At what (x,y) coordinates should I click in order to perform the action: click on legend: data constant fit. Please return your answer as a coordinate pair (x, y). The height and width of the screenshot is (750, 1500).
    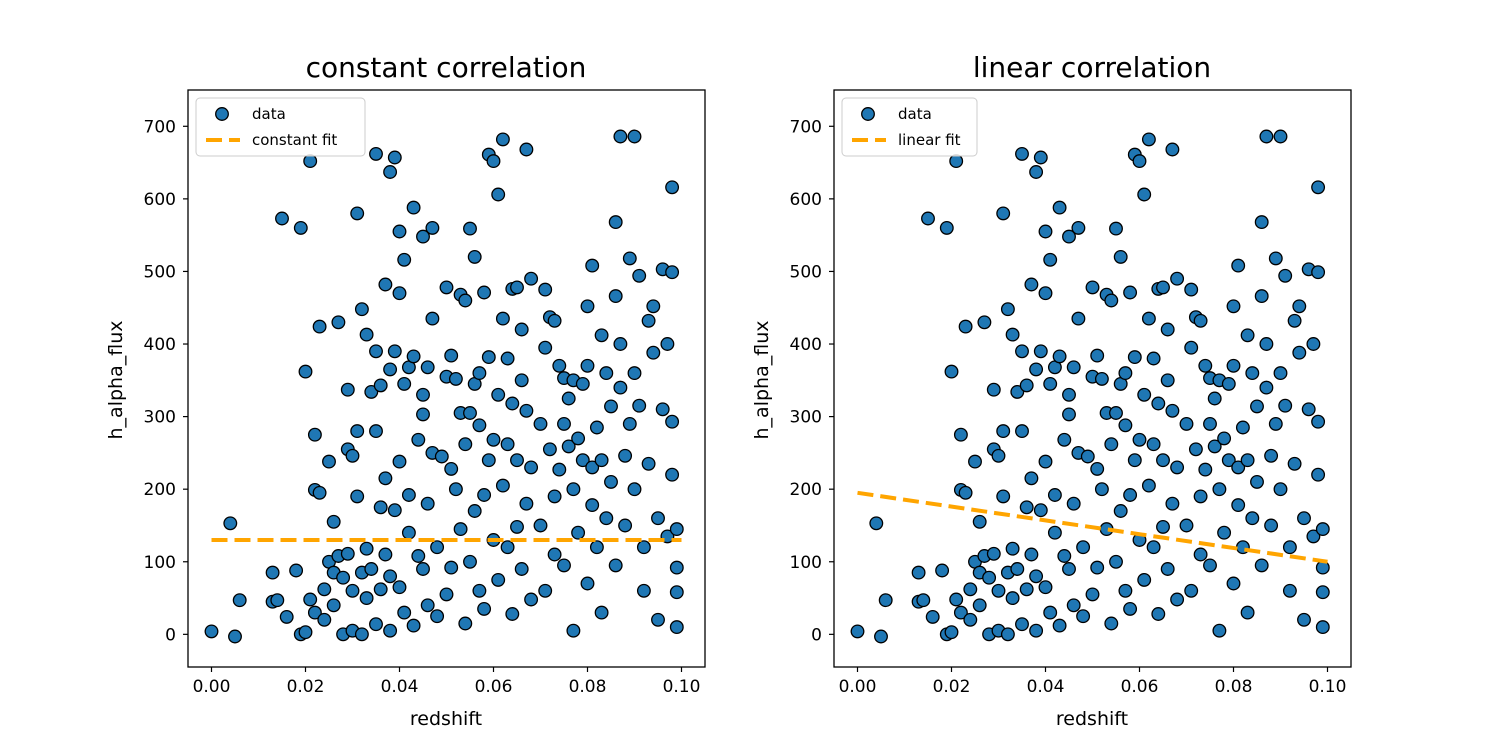
    Looking at the image, I should click on (280, 127).